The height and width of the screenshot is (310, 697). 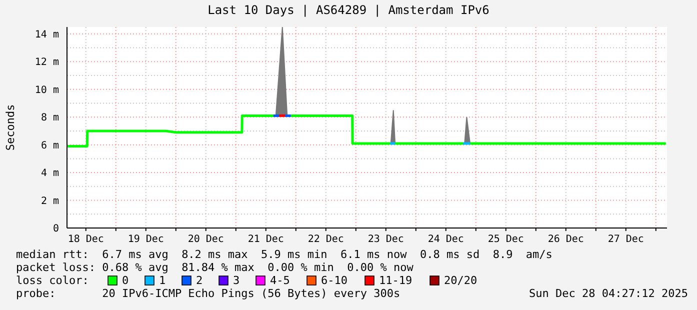 What do you see at coordinates (49, 174) in the screenshot?
I see `y-tick-label: 4 m` at bounding box center [49, 174].